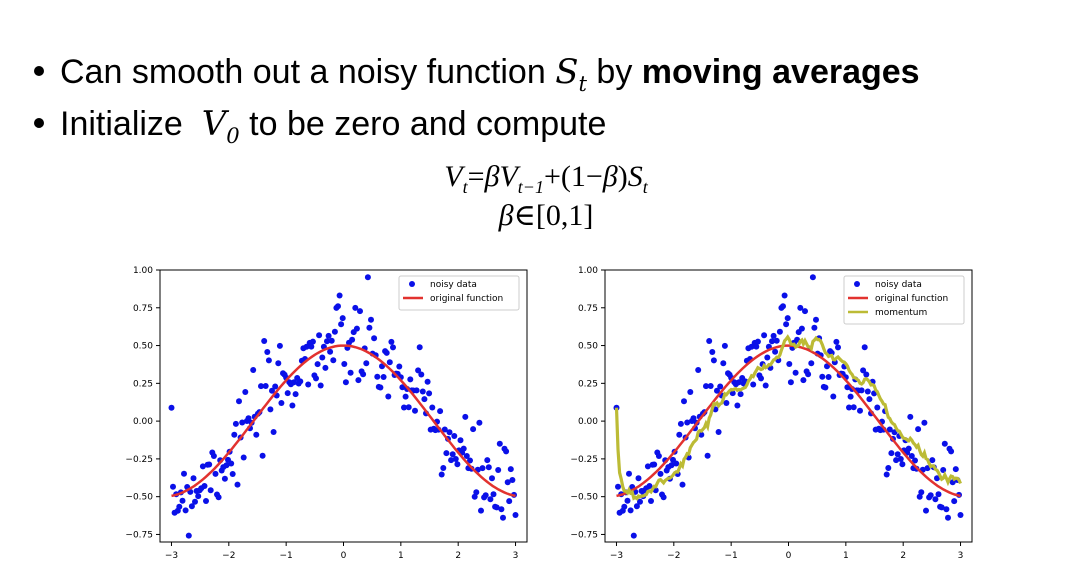 This screenshot has height=576, width=1092. I want to click on y-tick-label: 0.50, so click(143, 347).